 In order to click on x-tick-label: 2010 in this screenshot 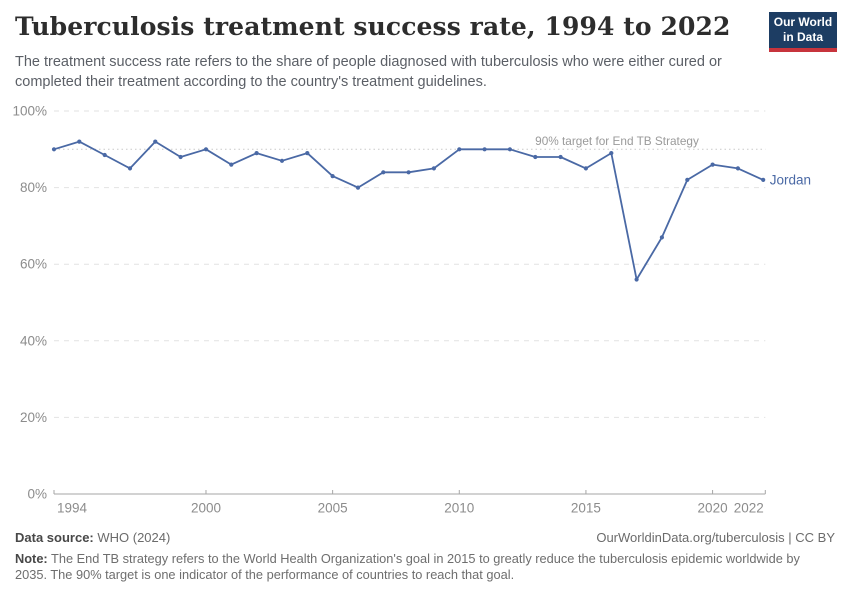, I will do `click(459, 508)`.